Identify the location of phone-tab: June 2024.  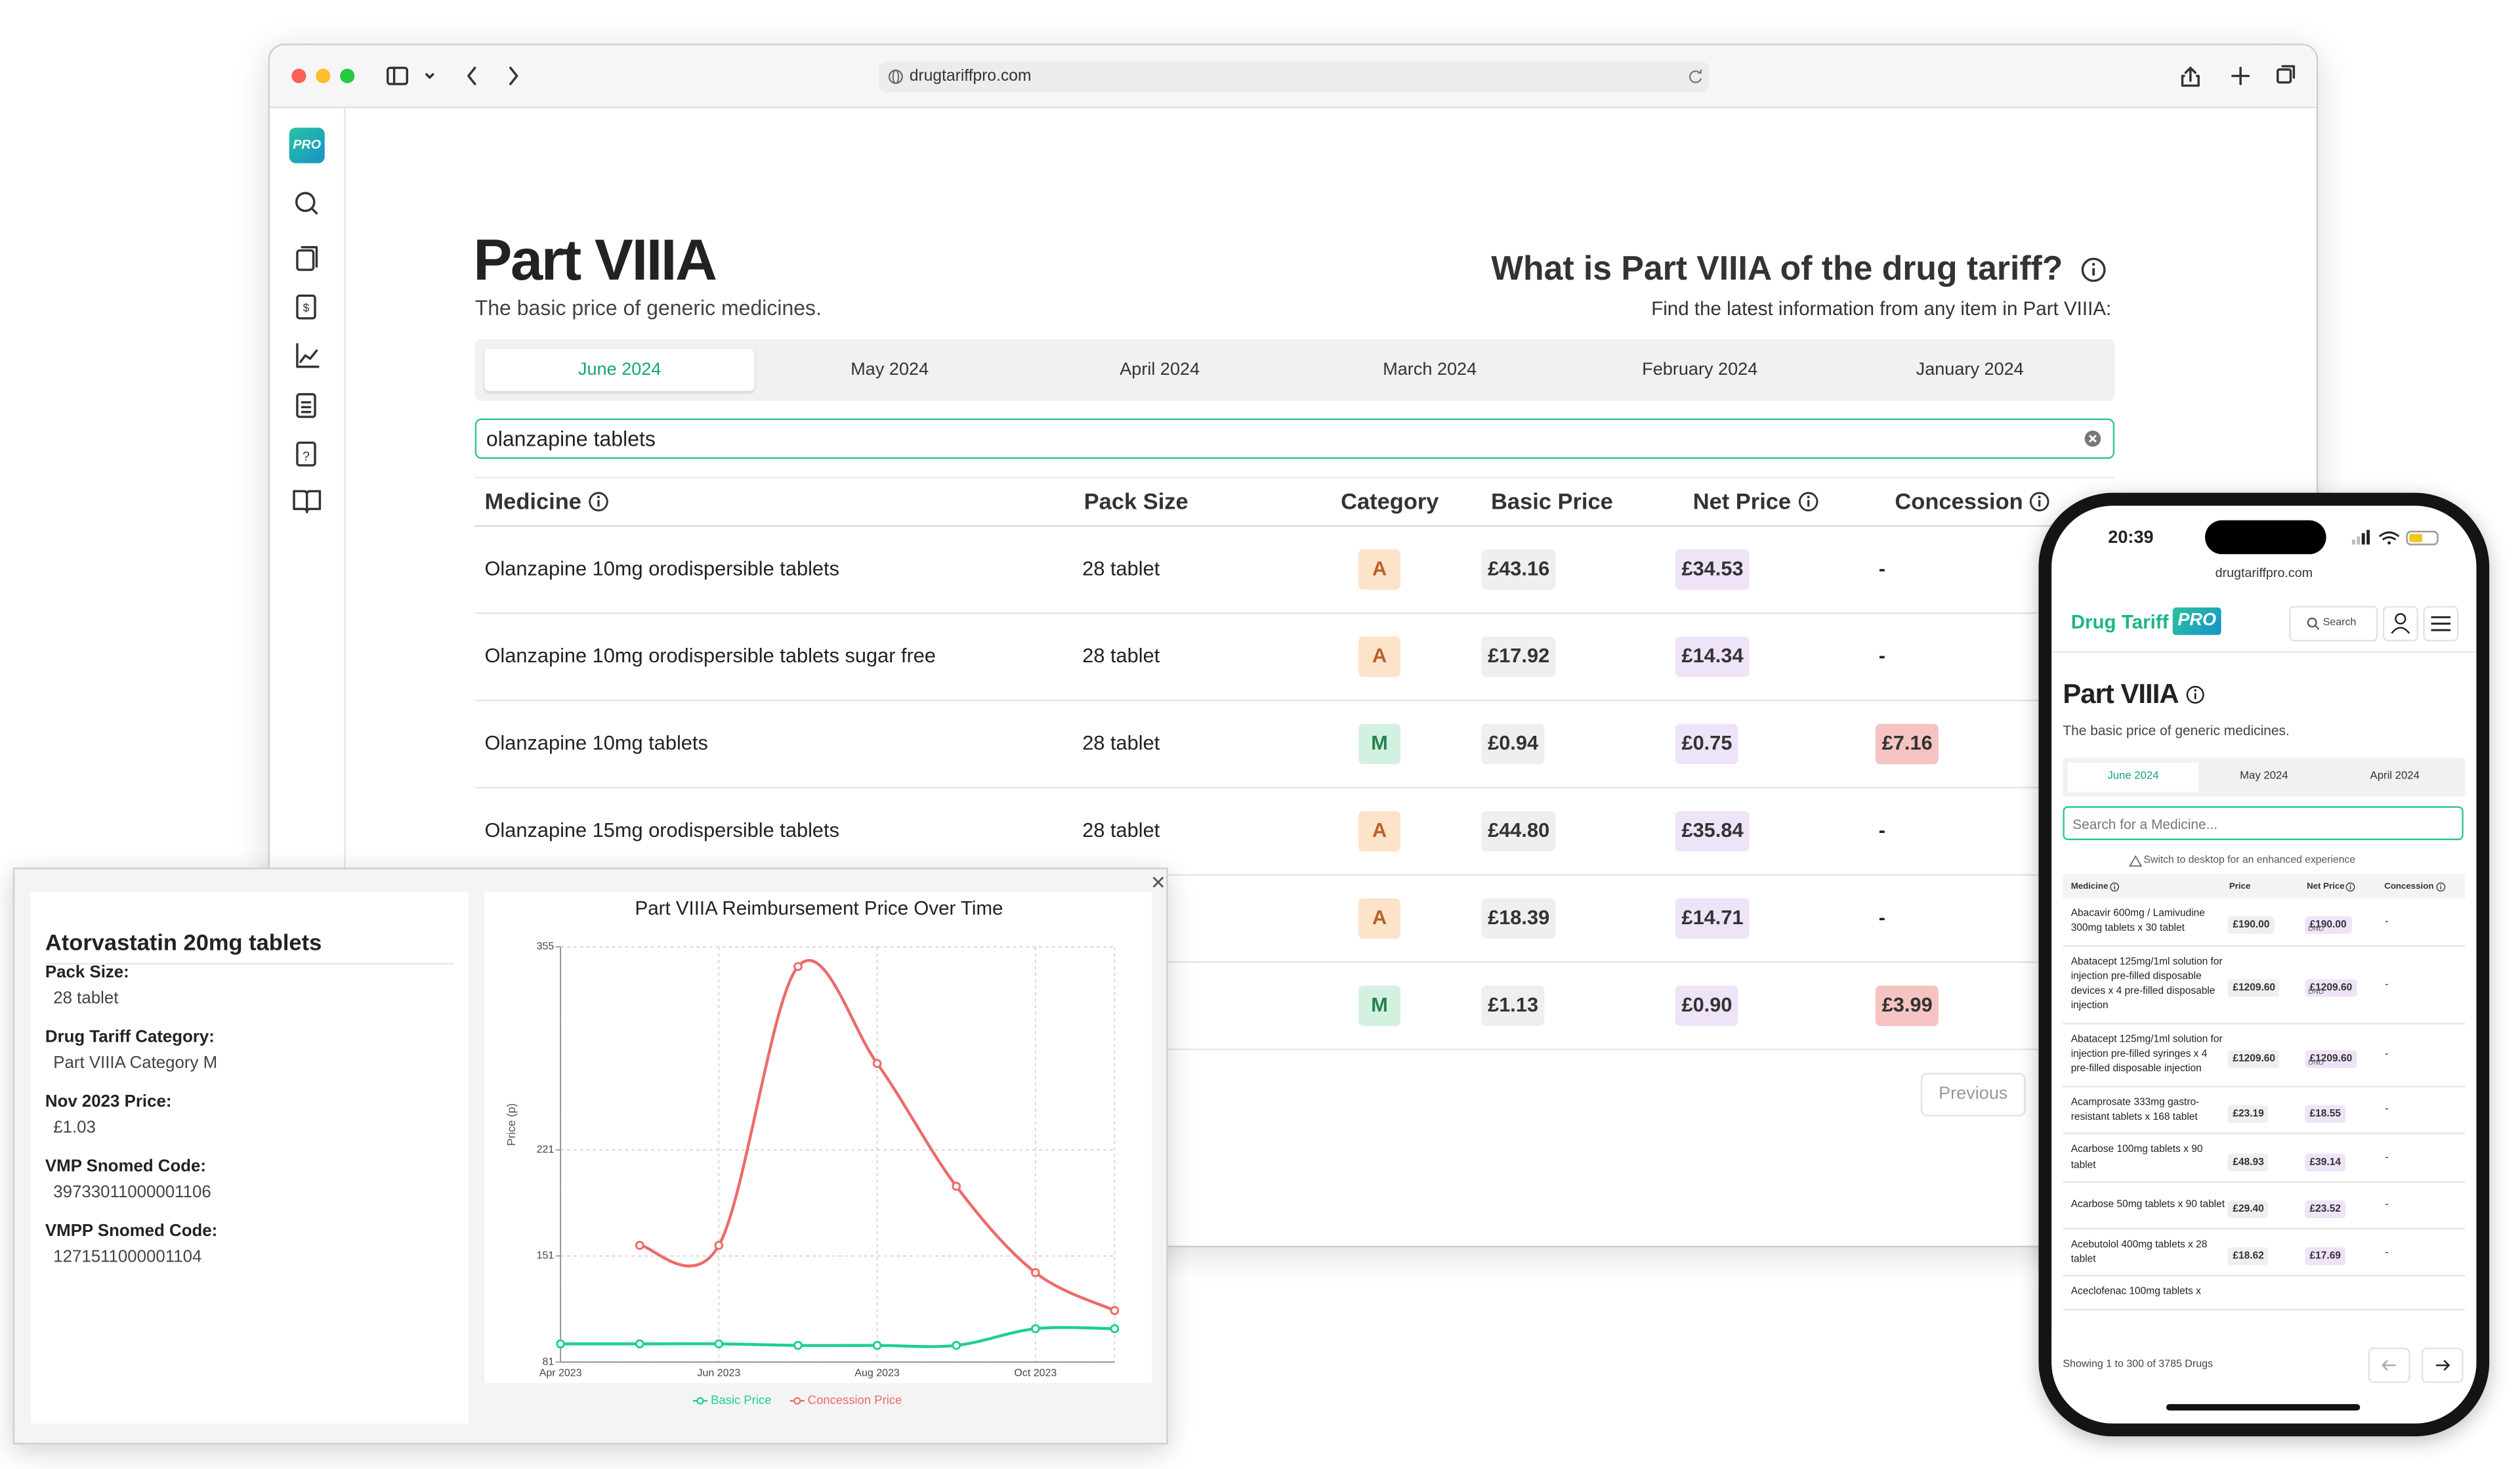
(2133, 777).